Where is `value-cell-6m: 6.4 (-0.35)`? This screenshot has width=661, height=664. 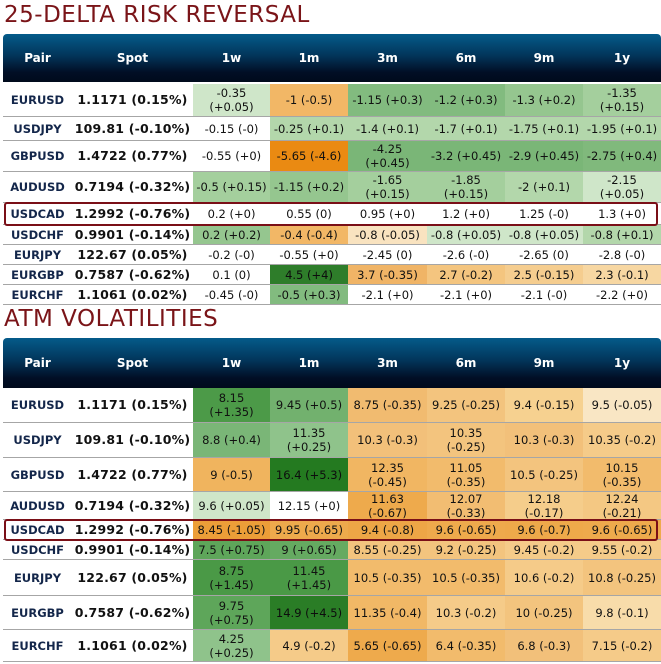 value-cell-6m: 6.4 (-0.35) is located at coordinates (466, 645).